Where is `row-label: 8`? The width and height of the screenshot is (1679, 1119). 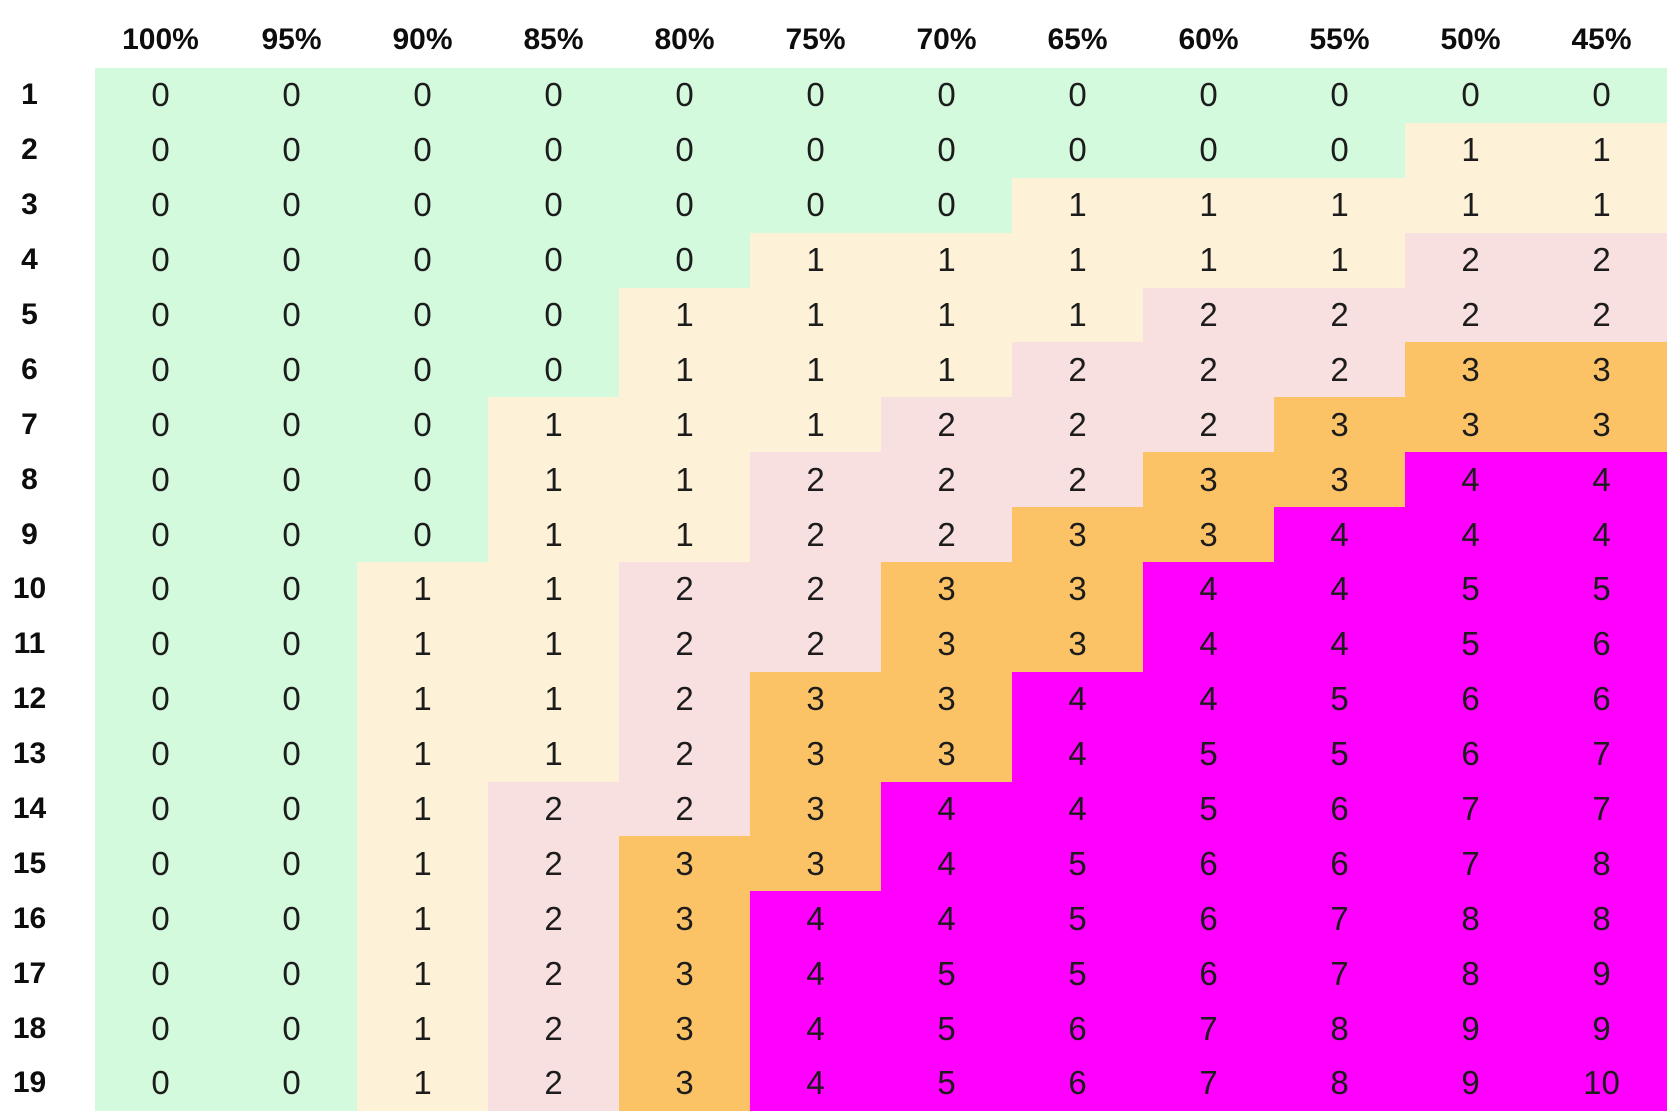 row-label: 8 is located at coordinates (47, 480).